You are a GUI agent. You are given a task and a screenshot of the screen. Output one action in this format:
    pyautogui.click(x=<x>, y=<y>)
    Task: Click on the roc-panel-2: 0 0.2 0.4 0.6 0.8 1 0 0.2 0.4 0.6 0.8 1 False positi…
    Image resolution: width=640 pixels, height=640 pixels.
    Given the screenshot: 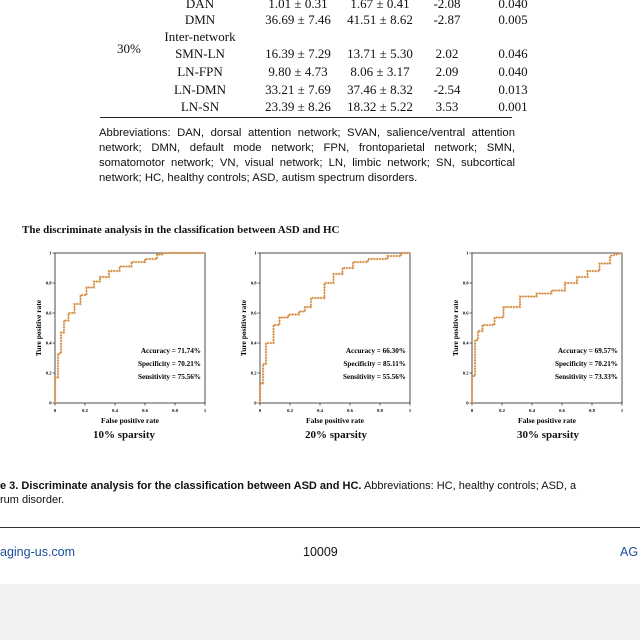 What is the action you would take?
    pyautogui.click(x=328, y=348)
    